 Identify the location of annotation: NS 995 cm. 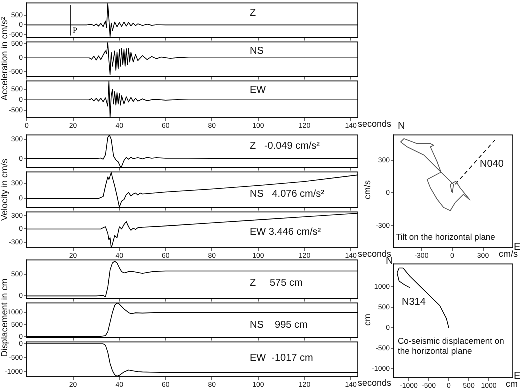
(279, 325).